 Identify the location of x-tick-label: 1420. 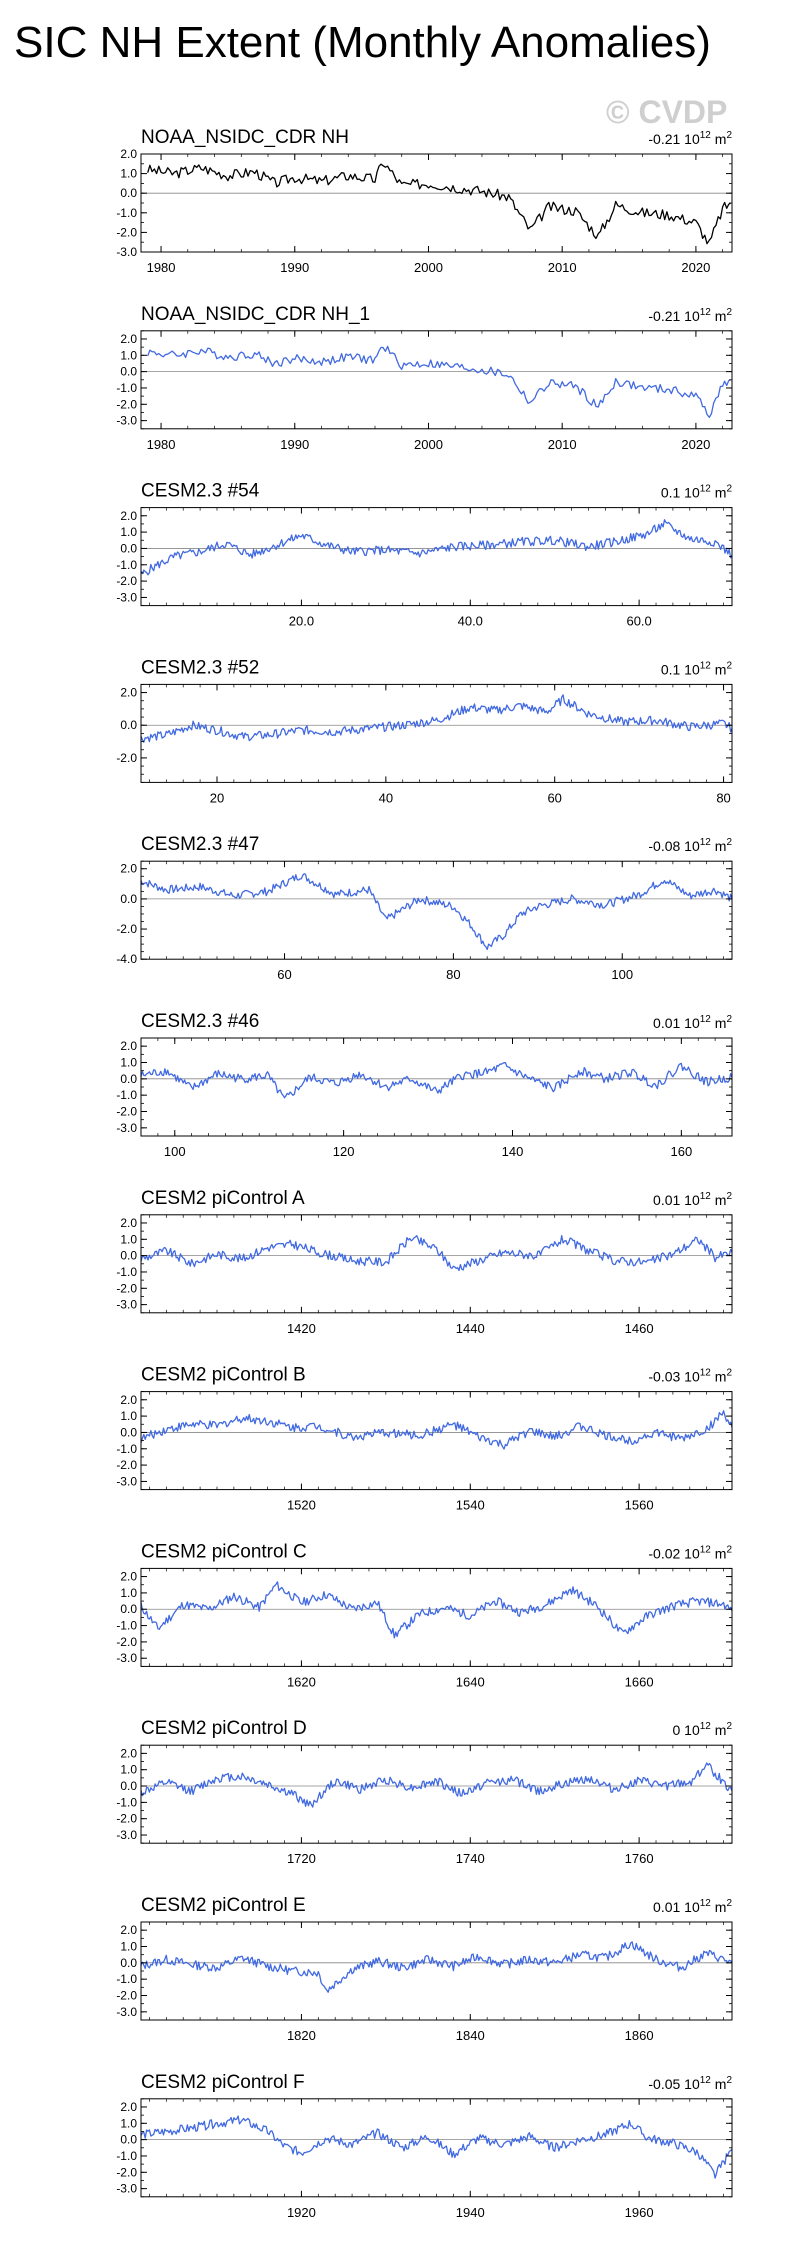
(301, 1328).